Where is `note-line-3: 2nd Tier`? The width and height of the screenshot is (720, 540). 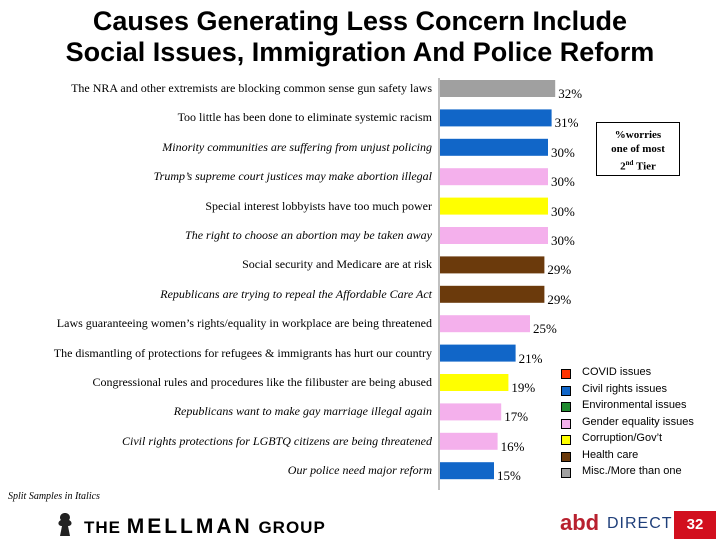 note-line-3: 2nd Tier is located at coordinates (638, 166).